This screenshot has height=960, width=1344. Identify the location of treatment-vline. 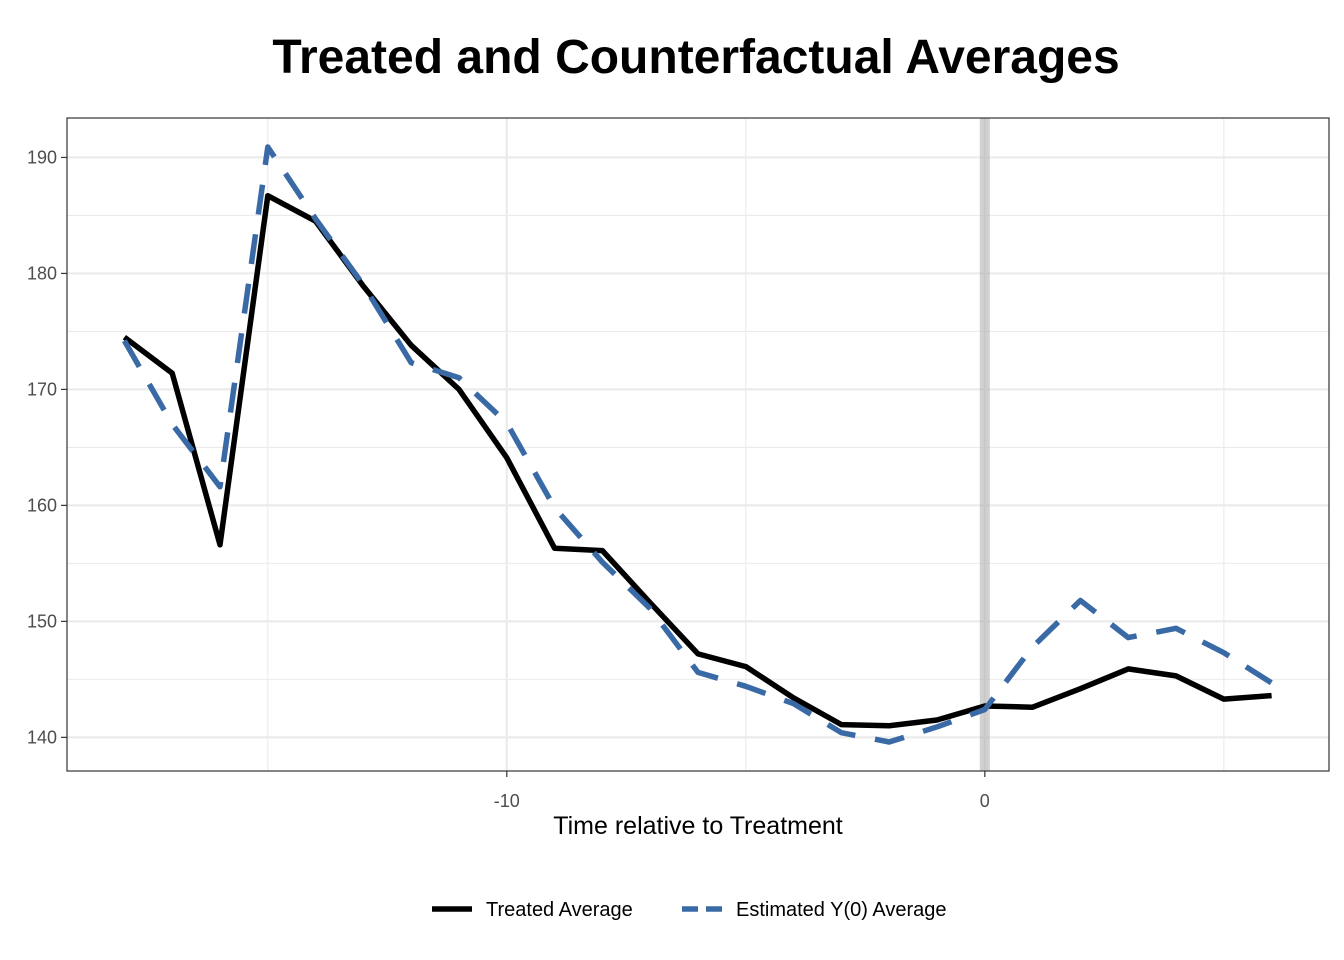
(984, 444).